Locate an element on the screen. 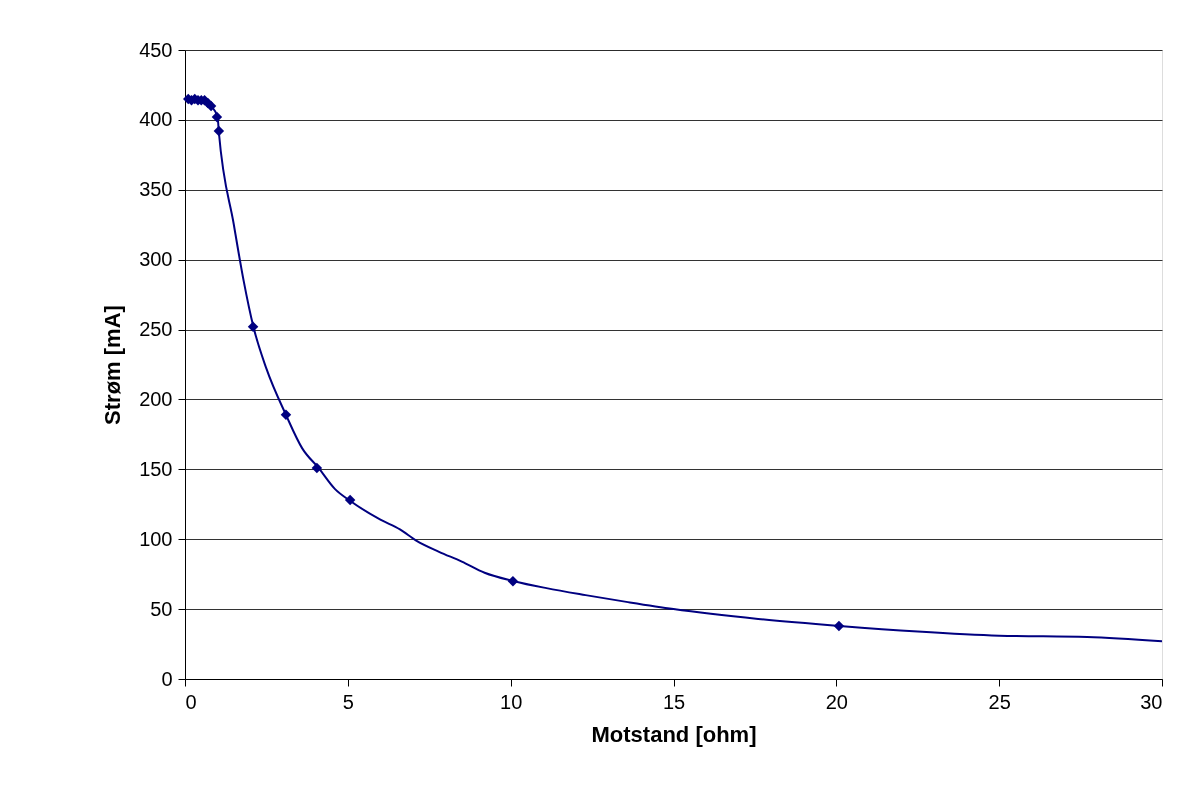 The width and height of the screenshot is (1192, 808). y-tick-label: 350 is located at coordinates (156, 189).